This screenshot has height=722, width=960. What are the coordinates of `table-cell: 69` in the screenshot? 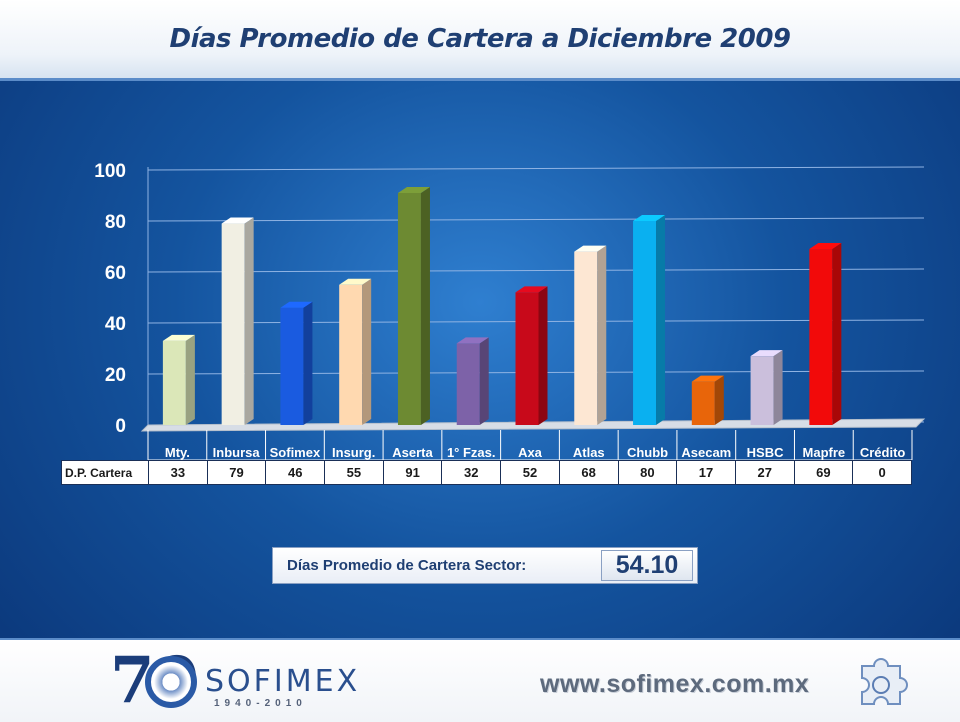 It's located at (823, 472).